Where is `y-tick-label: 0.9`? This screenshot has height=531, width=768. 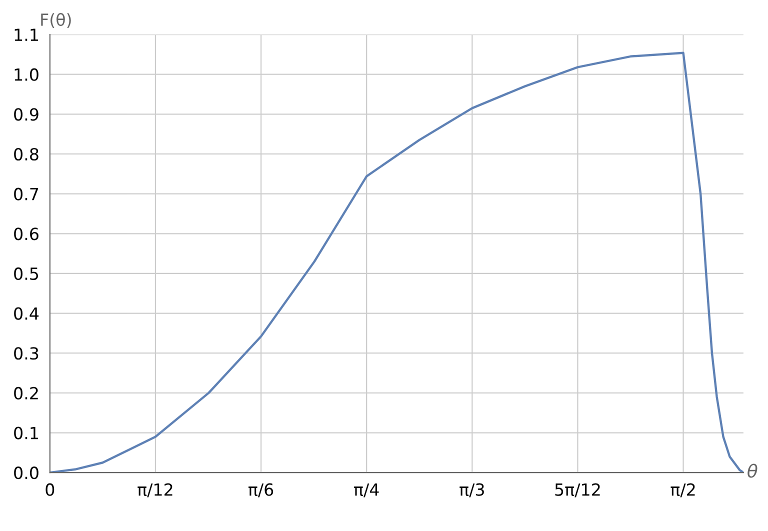 y-tick-label: 0.9 is located at coordinates (26, 114).